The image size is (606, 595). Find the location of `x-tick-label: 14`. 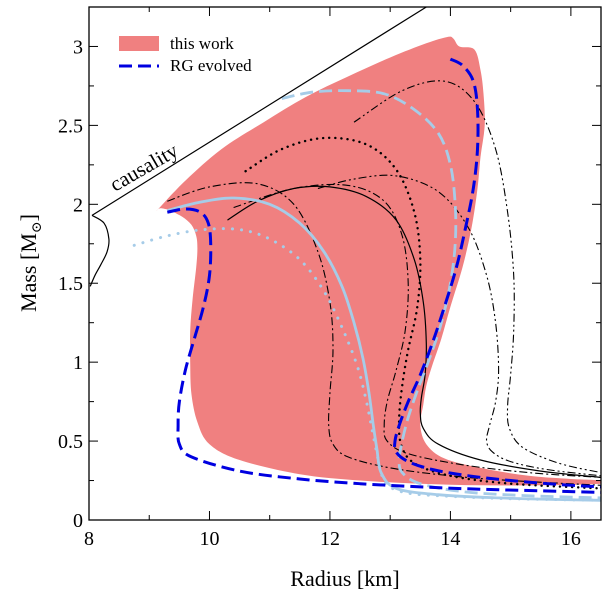

x-tick-label: 14 is located at coordinates (450, 539).